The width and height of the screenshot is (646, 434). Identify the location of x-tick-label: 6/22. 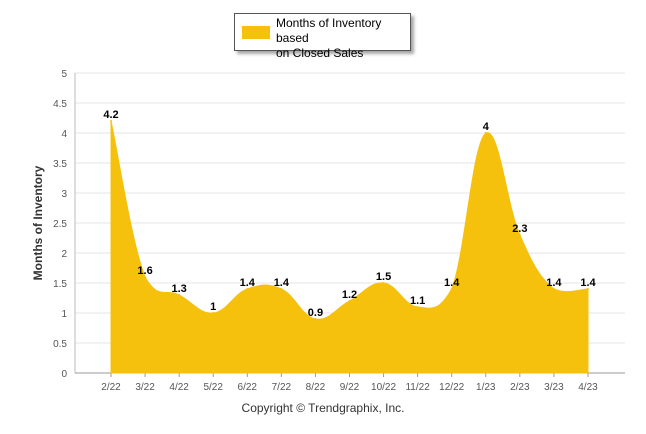
(248, 387).